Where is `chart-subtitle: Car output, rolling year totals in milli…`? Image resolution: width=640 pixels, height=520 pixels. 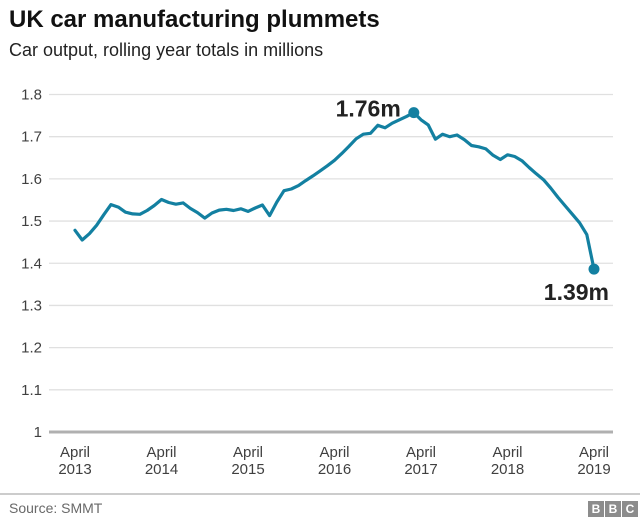
chart-subtitle: Car output, rolling year totals in milli… is located at coordinates (166, 50).